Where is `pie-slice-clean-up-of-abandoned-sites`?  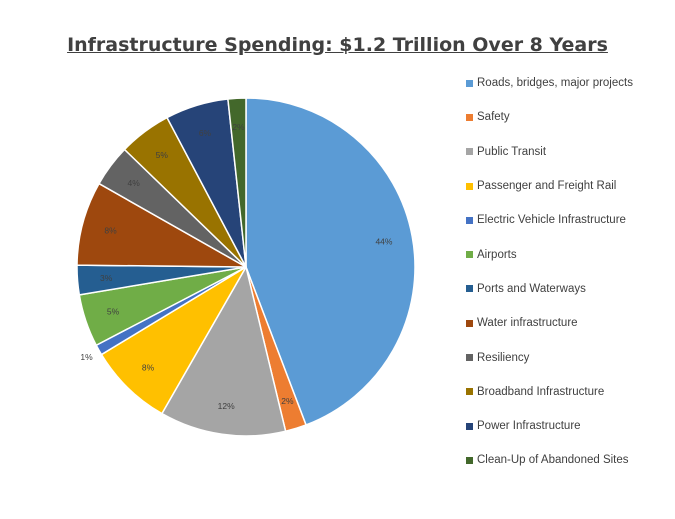 pie-slice-clean-up-of-abandoned-sites is located at coordinates (237, 182).